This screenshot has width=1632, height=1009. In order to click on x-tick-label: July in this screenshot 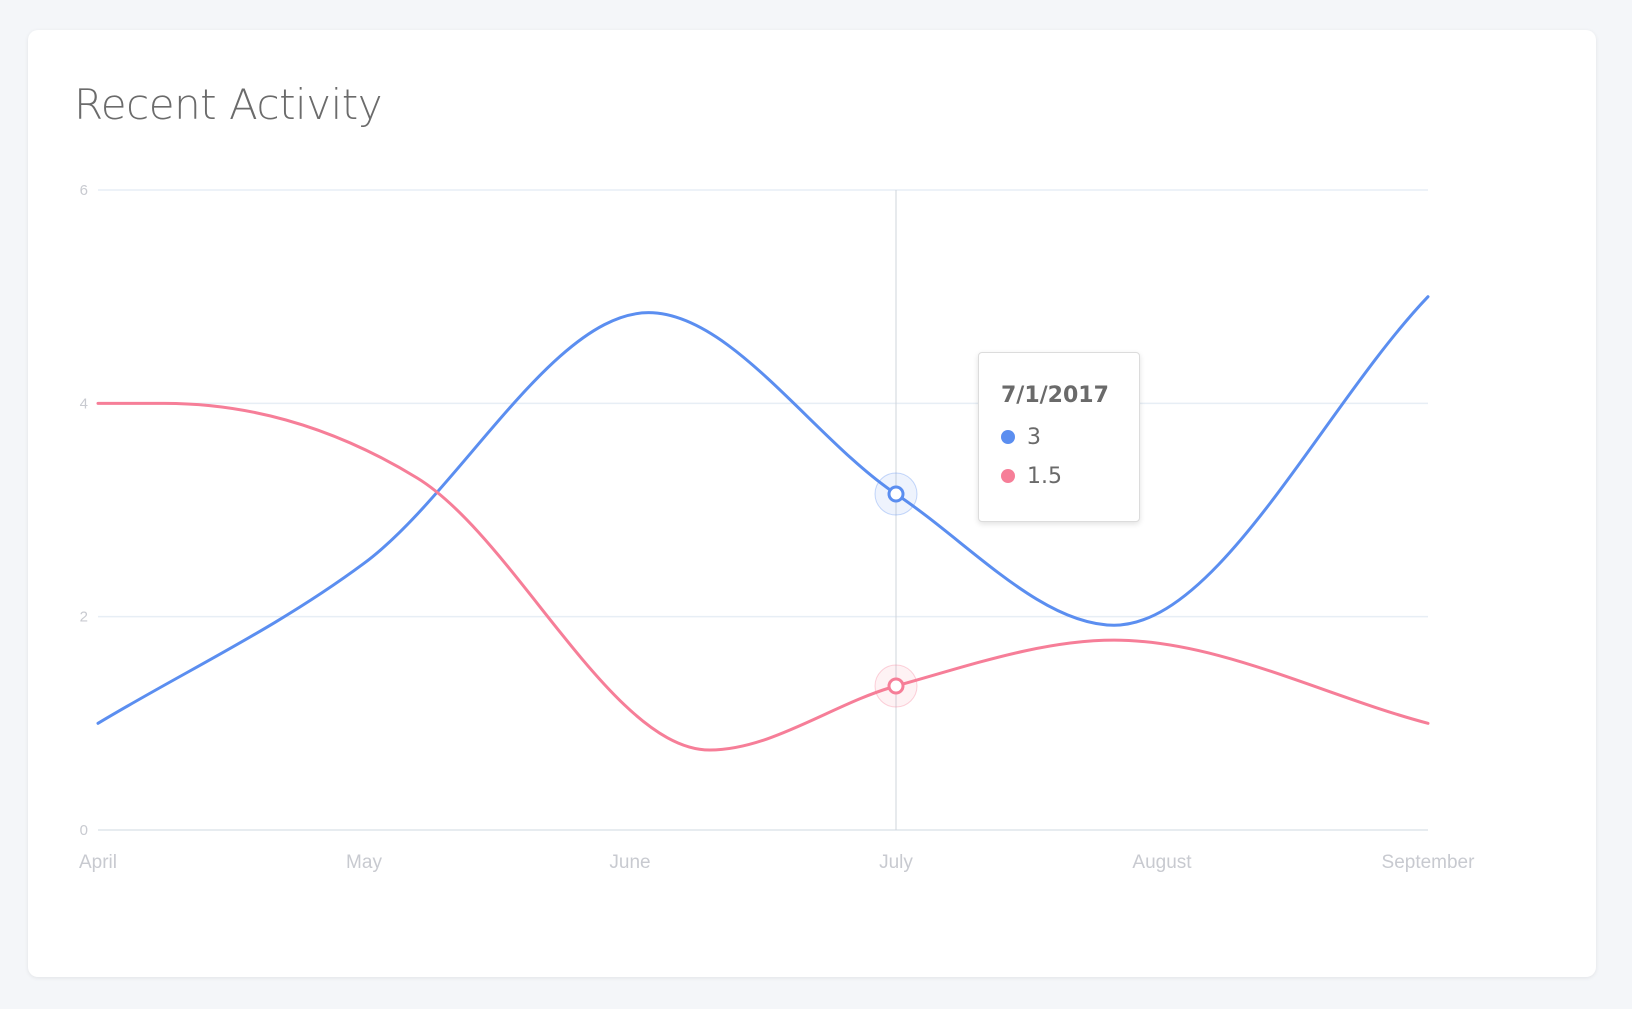, I will do `click(896, 862)`.